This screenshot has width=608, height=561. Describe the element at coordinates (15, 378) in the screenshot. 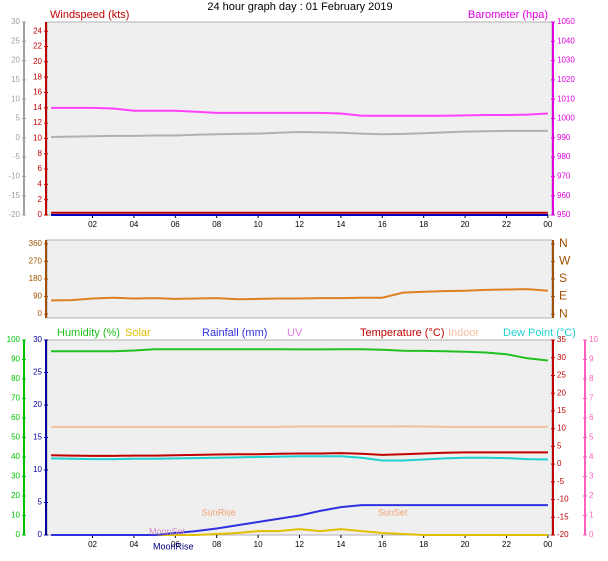

I see `y-tick-label: 80` at that location.